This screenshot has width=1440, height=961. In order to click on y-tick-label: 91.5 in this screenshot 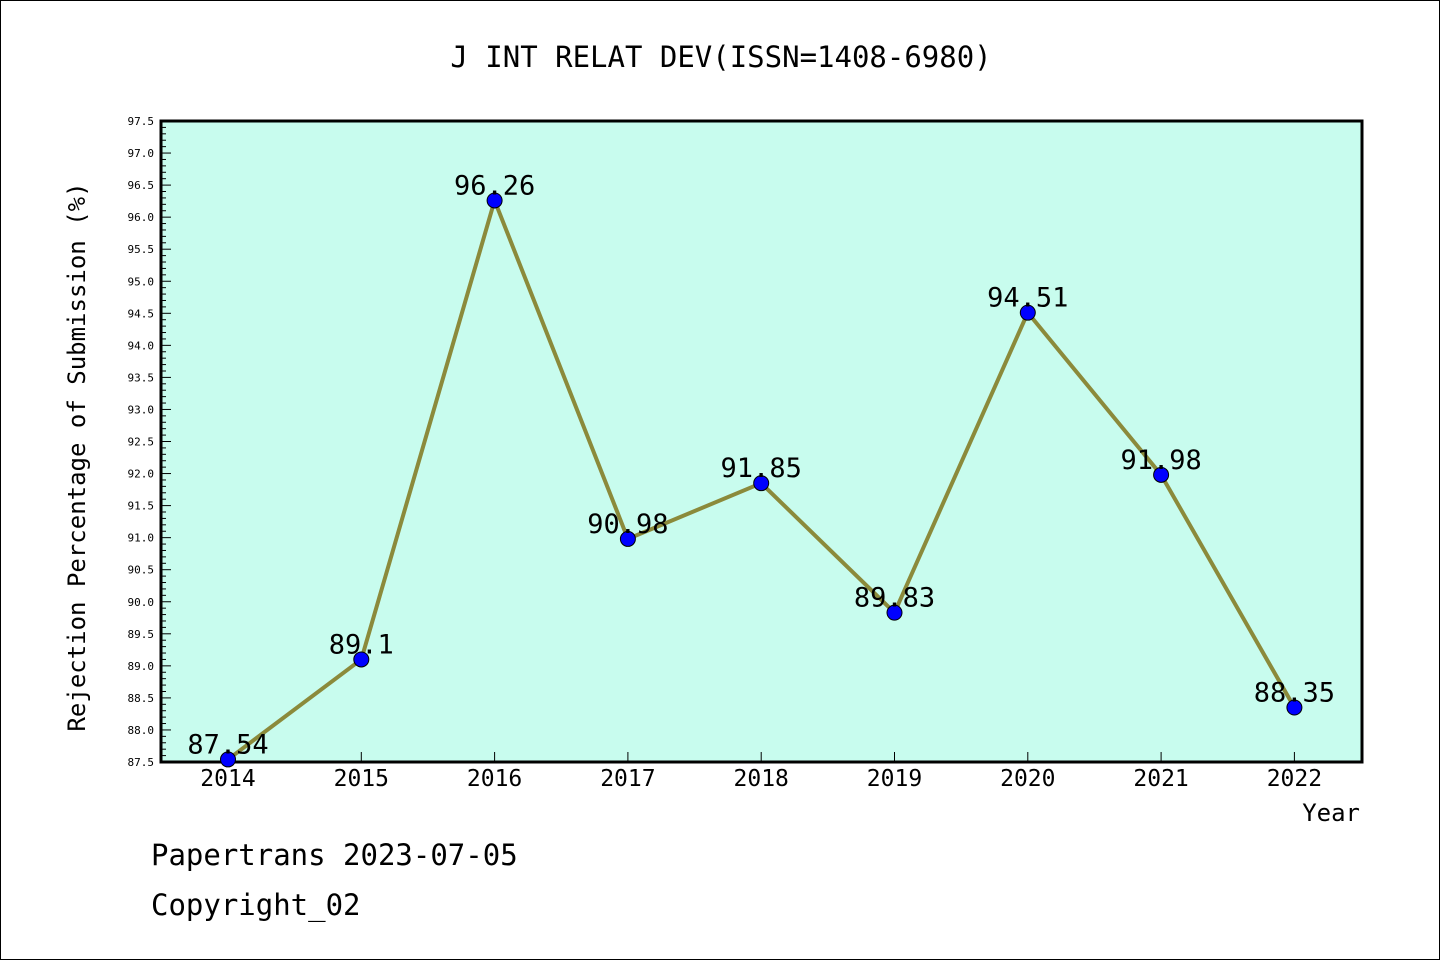, I will do `click(141, 506)`.